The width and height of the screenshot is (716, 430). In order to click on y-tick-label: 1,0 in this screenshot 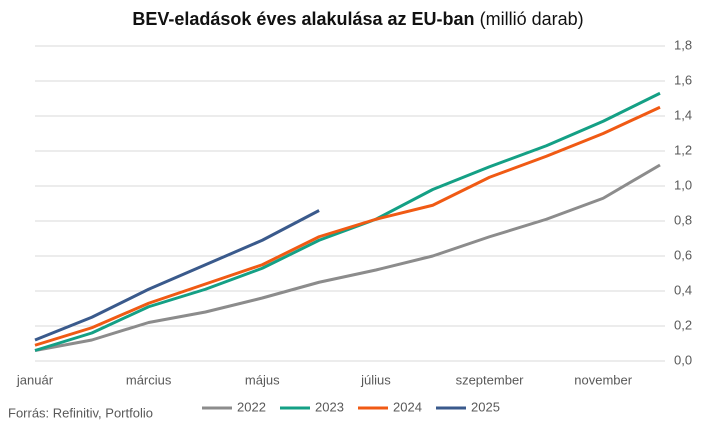, I will do `click(683, 184)`.